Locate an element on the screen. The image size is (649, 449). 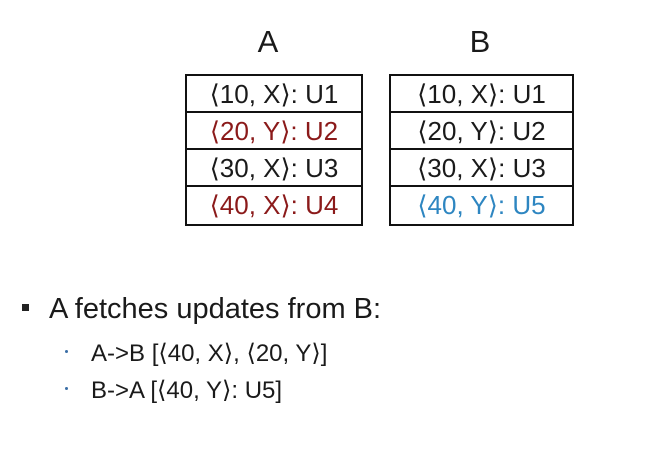
sub-bullet: B->A [⟨40, Y⟩: U5] is located at coordinates (173, 391).